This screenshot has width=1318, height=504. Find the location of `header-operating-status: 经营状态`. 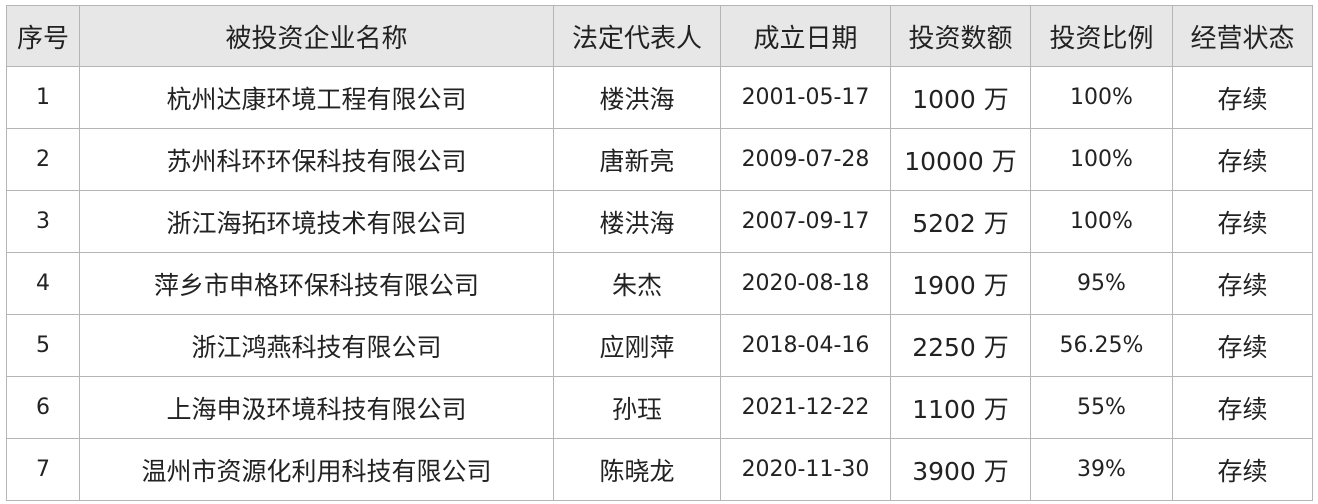

header-operating-status: 经营状态 is located at coordinates (1242, 36).